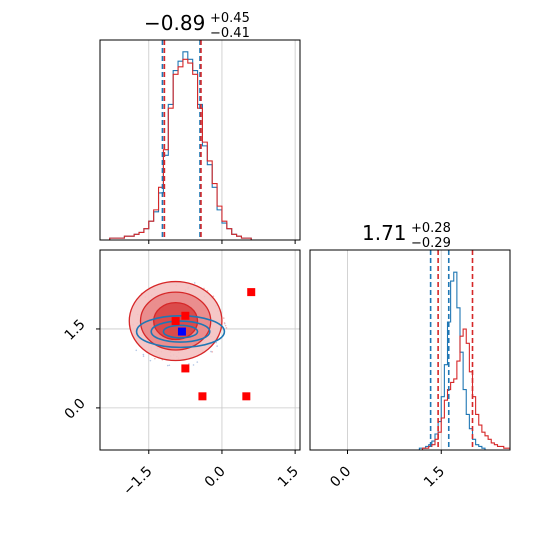  I want to click on hist-y-series, so click(410, 361).